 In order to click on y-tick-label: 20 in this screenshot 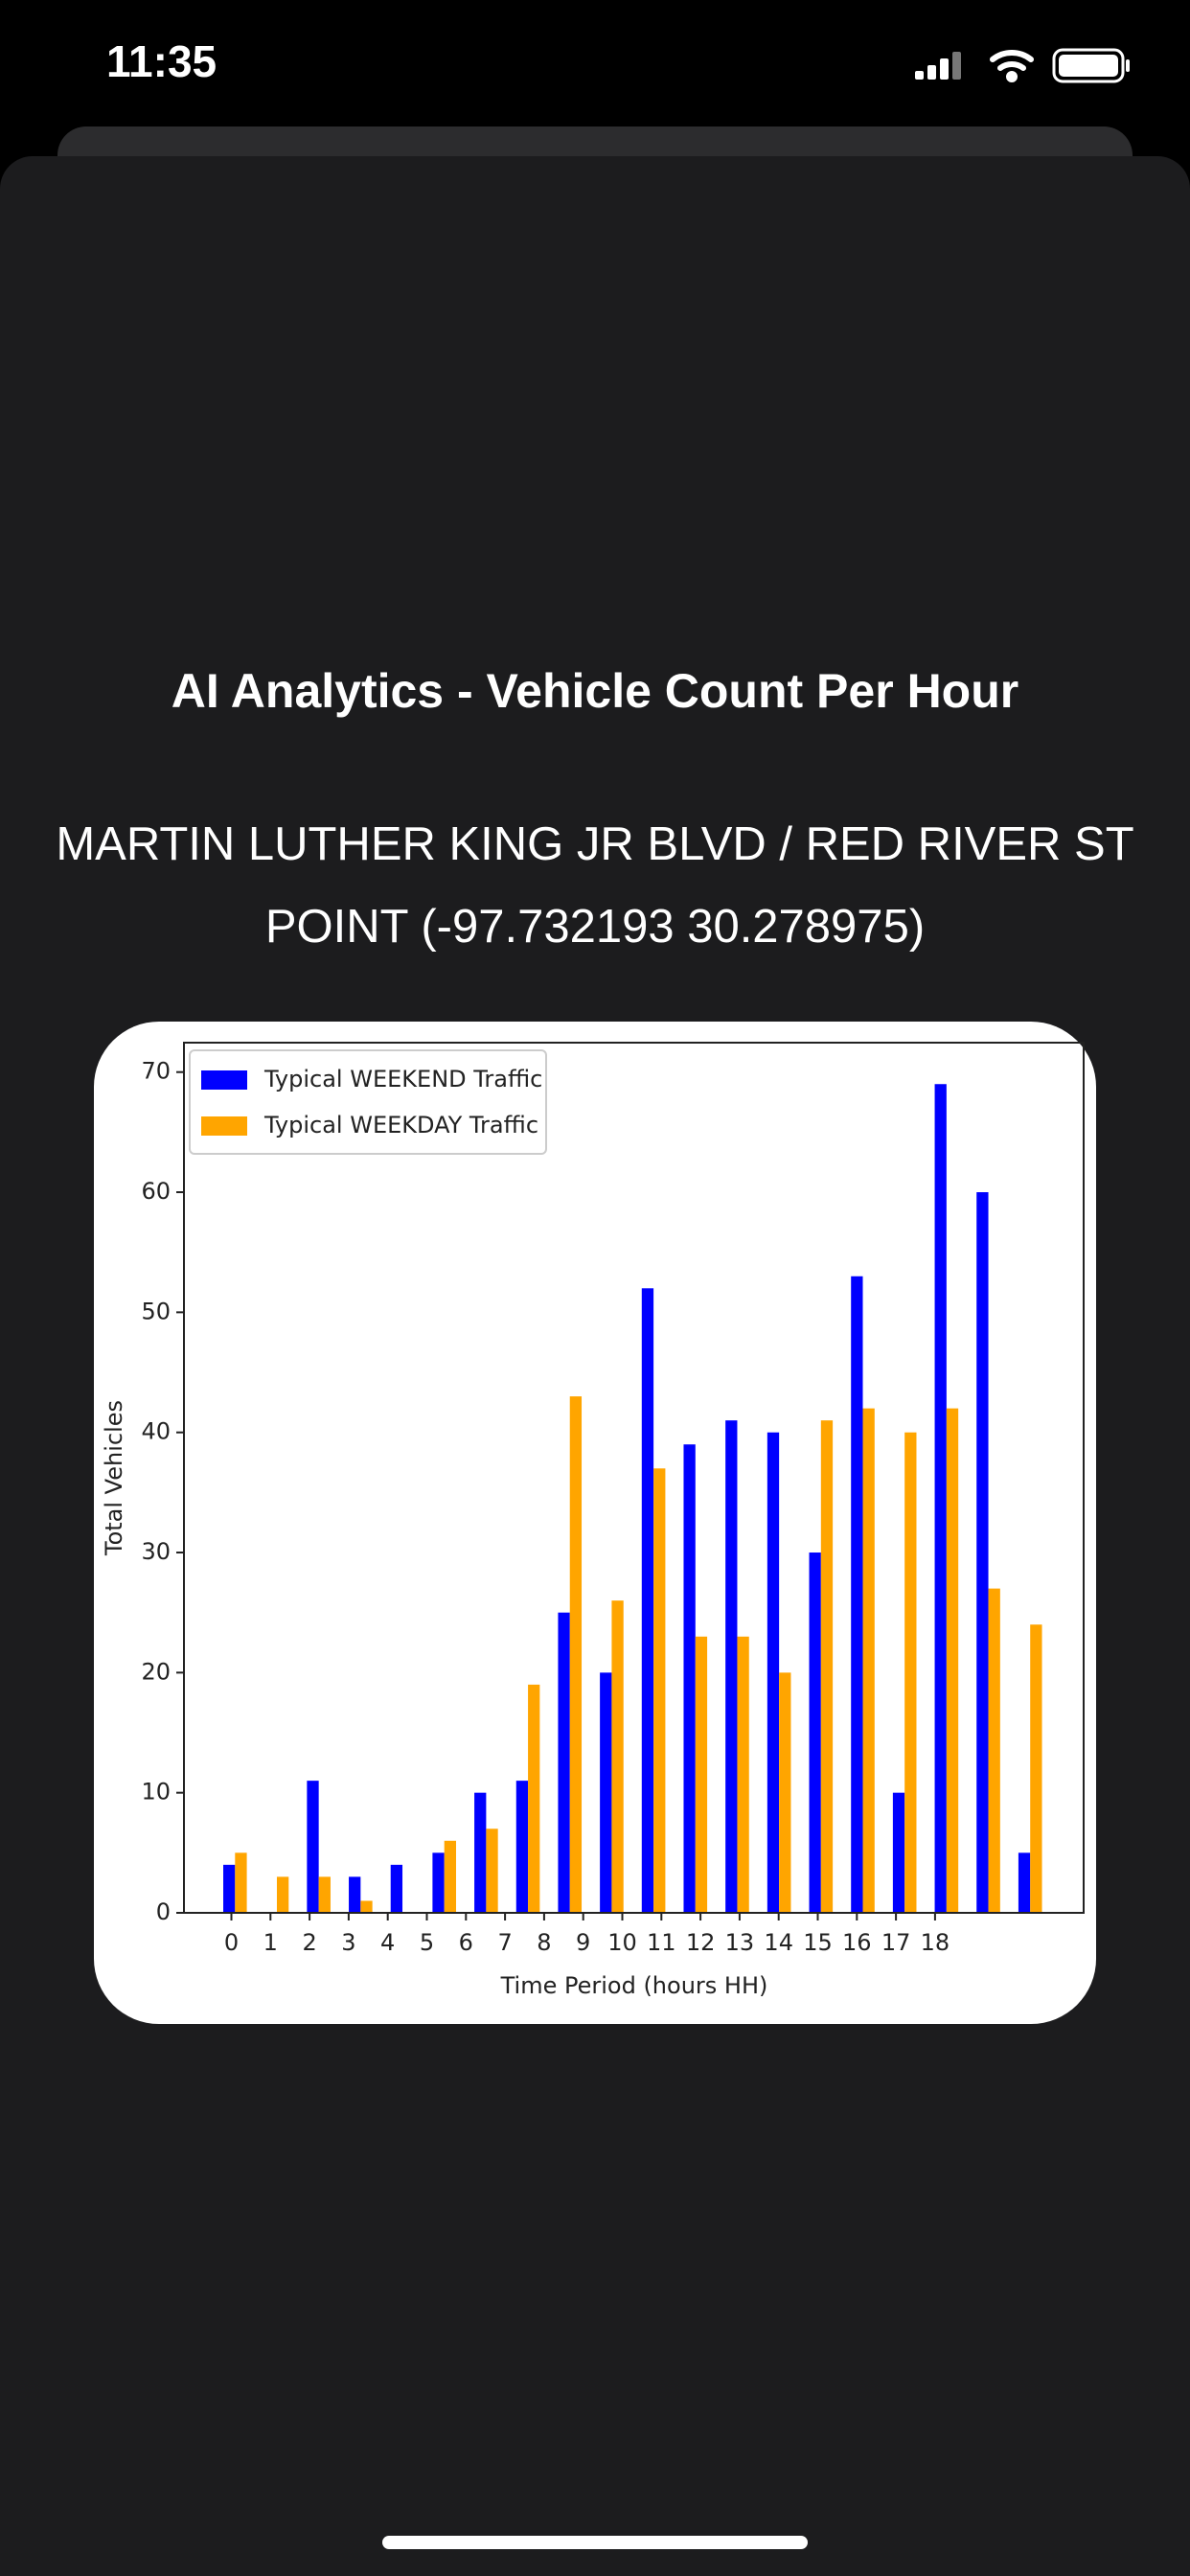, I will do `click(156, 1671)`.